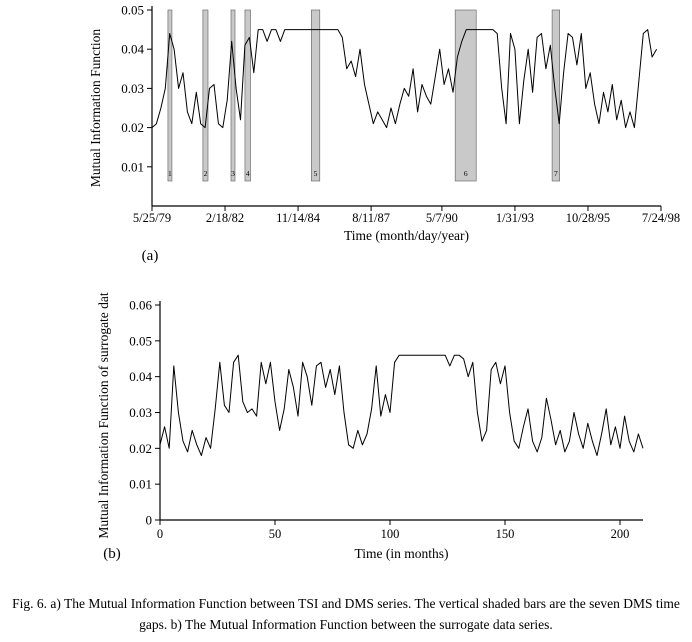  I want to click on gap-bar-label: 4, so click(248, 173).